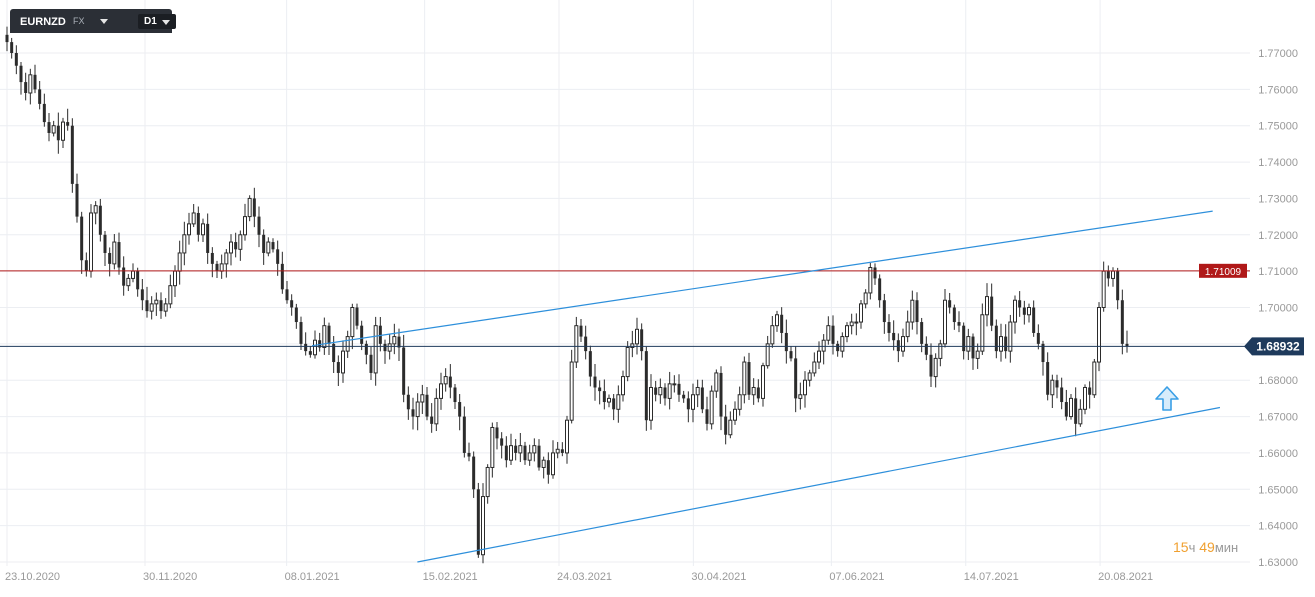 The image size is (1315, 597). I want to click on symbol-label: EURNZD, so click(43, 22).